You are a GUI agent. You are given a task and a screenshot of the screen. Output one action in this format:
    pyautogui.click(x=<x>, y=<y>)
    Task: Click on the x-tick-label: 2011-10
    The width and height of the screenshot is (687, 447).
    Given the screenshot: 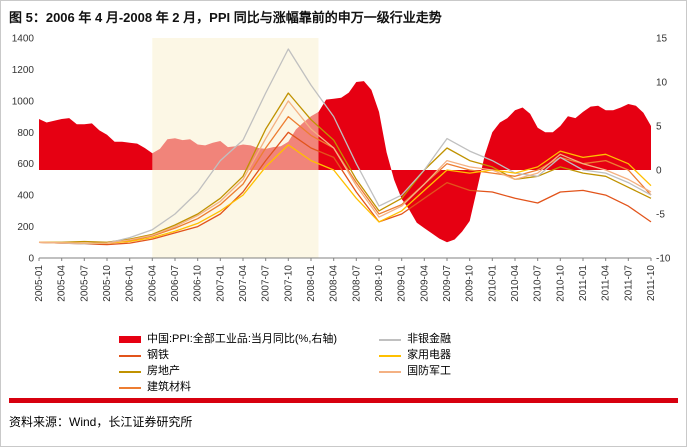 What is the action you would take?
    pyautogui.click(x=651, y=283)
    